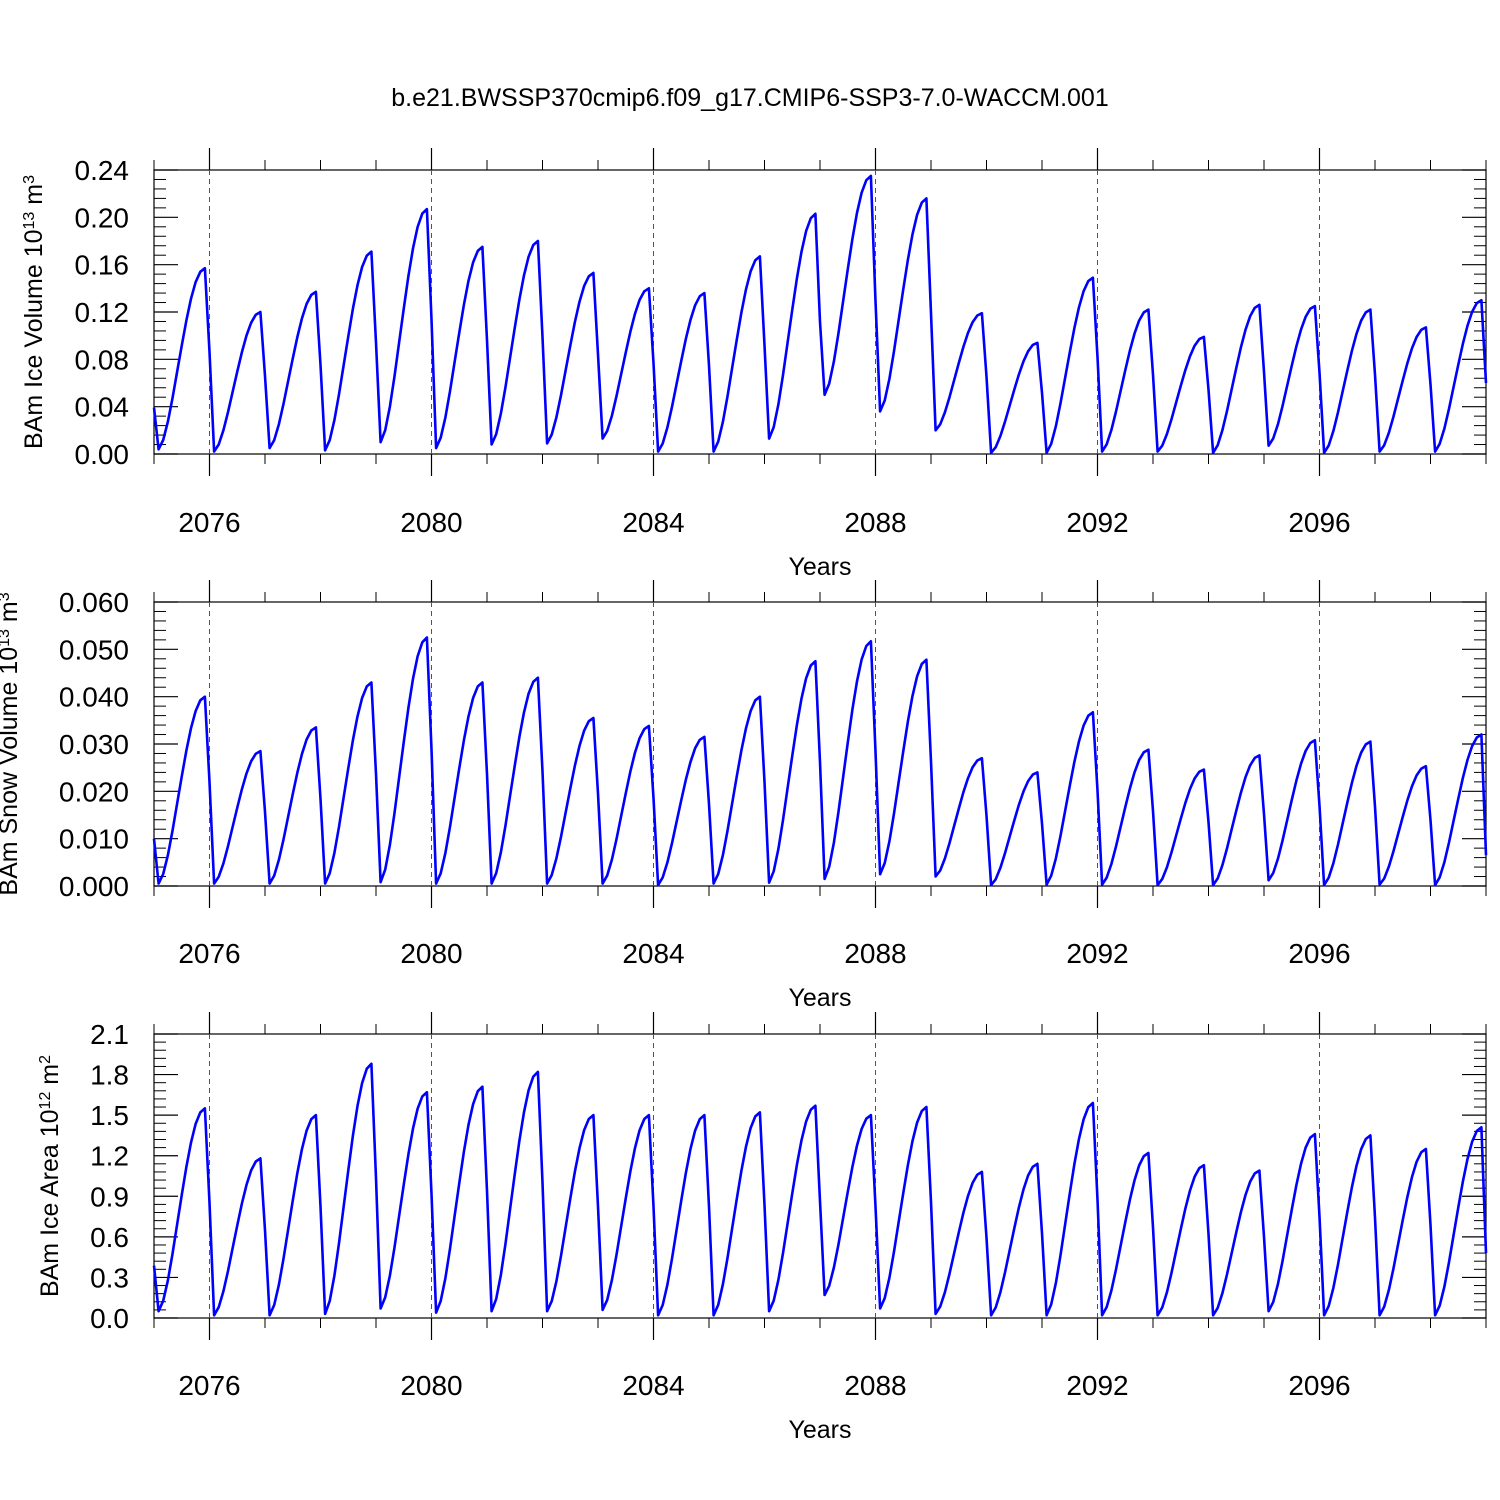 The height and width of the screenshot is (1500, 1500). Describe the element at coordinates (50, 1176) in the screenshot. I see `y-axis-label: BAm Ice Area 1012 m2` at that location.